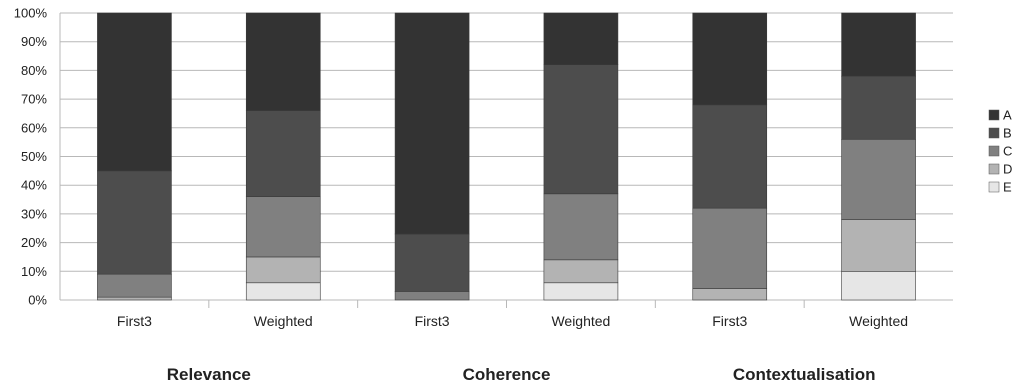 This screenshot has height=387, width=1029. What do you see at coordinates (34, 99) in the screenshot?
I see `y-tick-label: 70%` at bounding box center [34, 99].